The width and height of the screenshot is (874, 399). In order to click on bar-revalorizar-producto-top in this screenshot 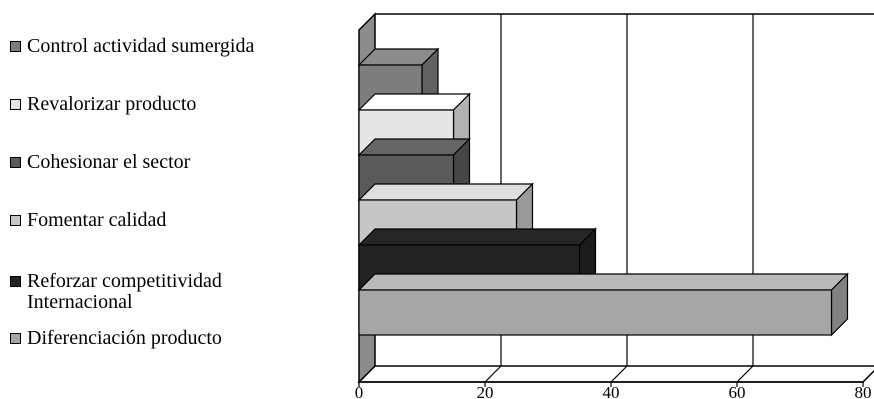, I will do `click(414, 102)`.